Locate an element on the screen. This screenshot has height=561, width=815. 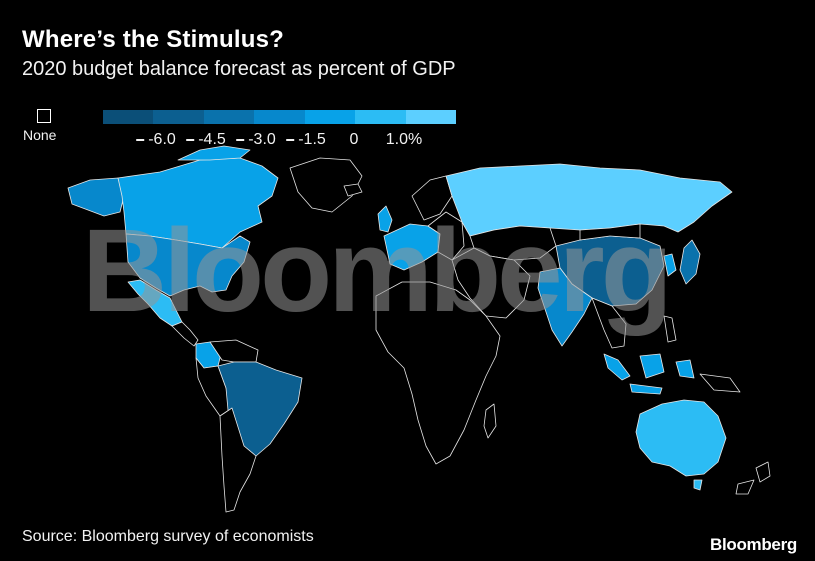
region-iceland is located at coordinates (353, 190).